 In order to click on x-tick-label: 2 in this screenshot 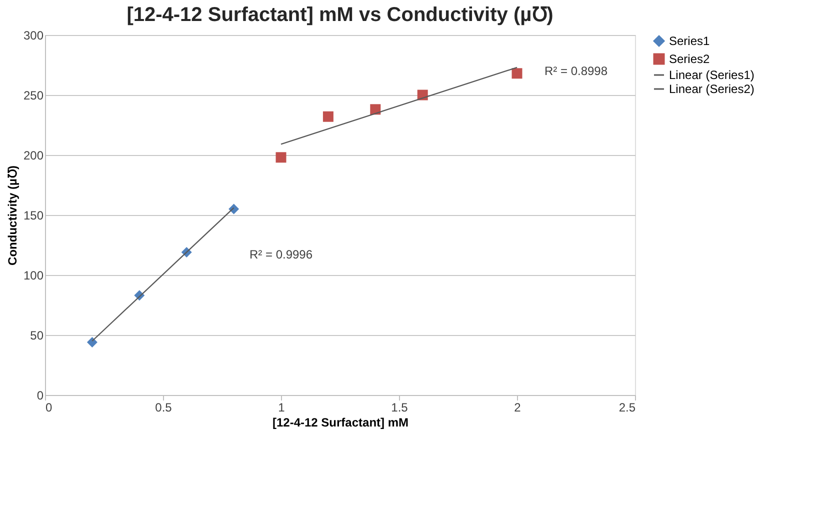, I will do `click(518, 407)`.